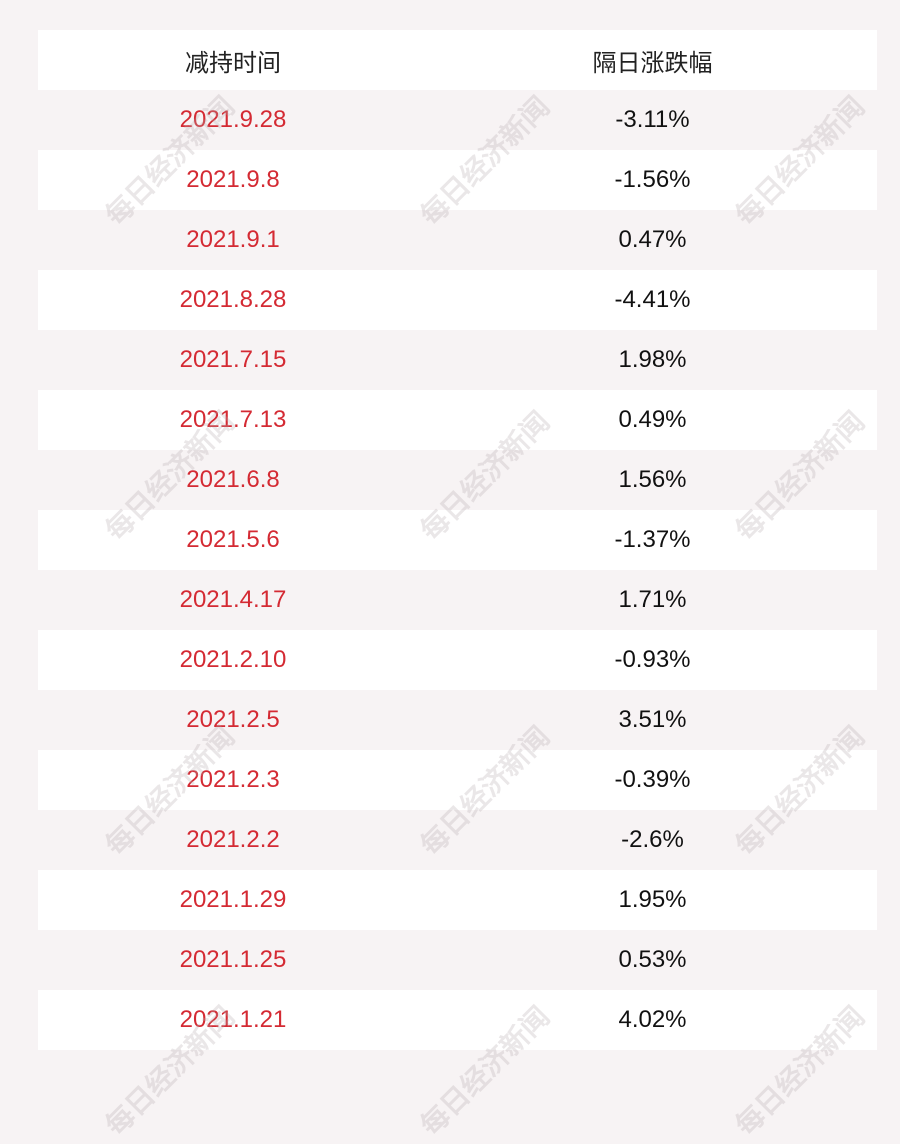 The width and height of the screenshot is (900, 1144). What do you see at coordinates (233, 1019) in the screenshot?
I see `date-cell: 2021.1.21` at bounding box center [233, 1019].